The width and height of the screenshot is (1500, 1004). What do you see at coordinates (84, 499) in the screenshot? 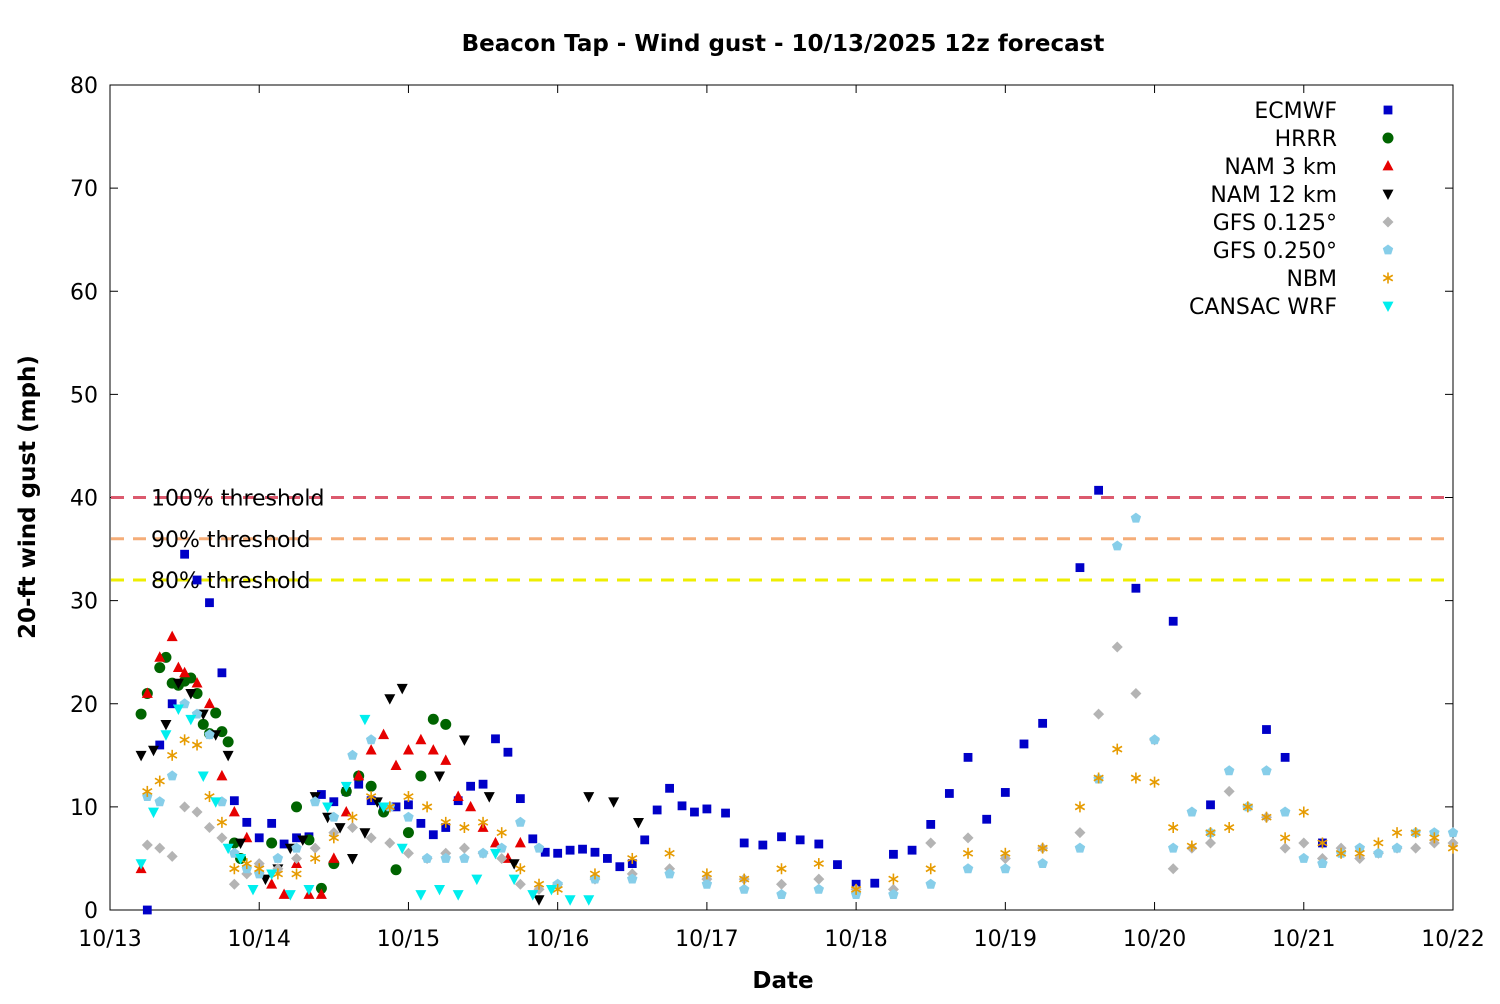
I see `y-tick-label: 40` at bounding box center [84, 499].